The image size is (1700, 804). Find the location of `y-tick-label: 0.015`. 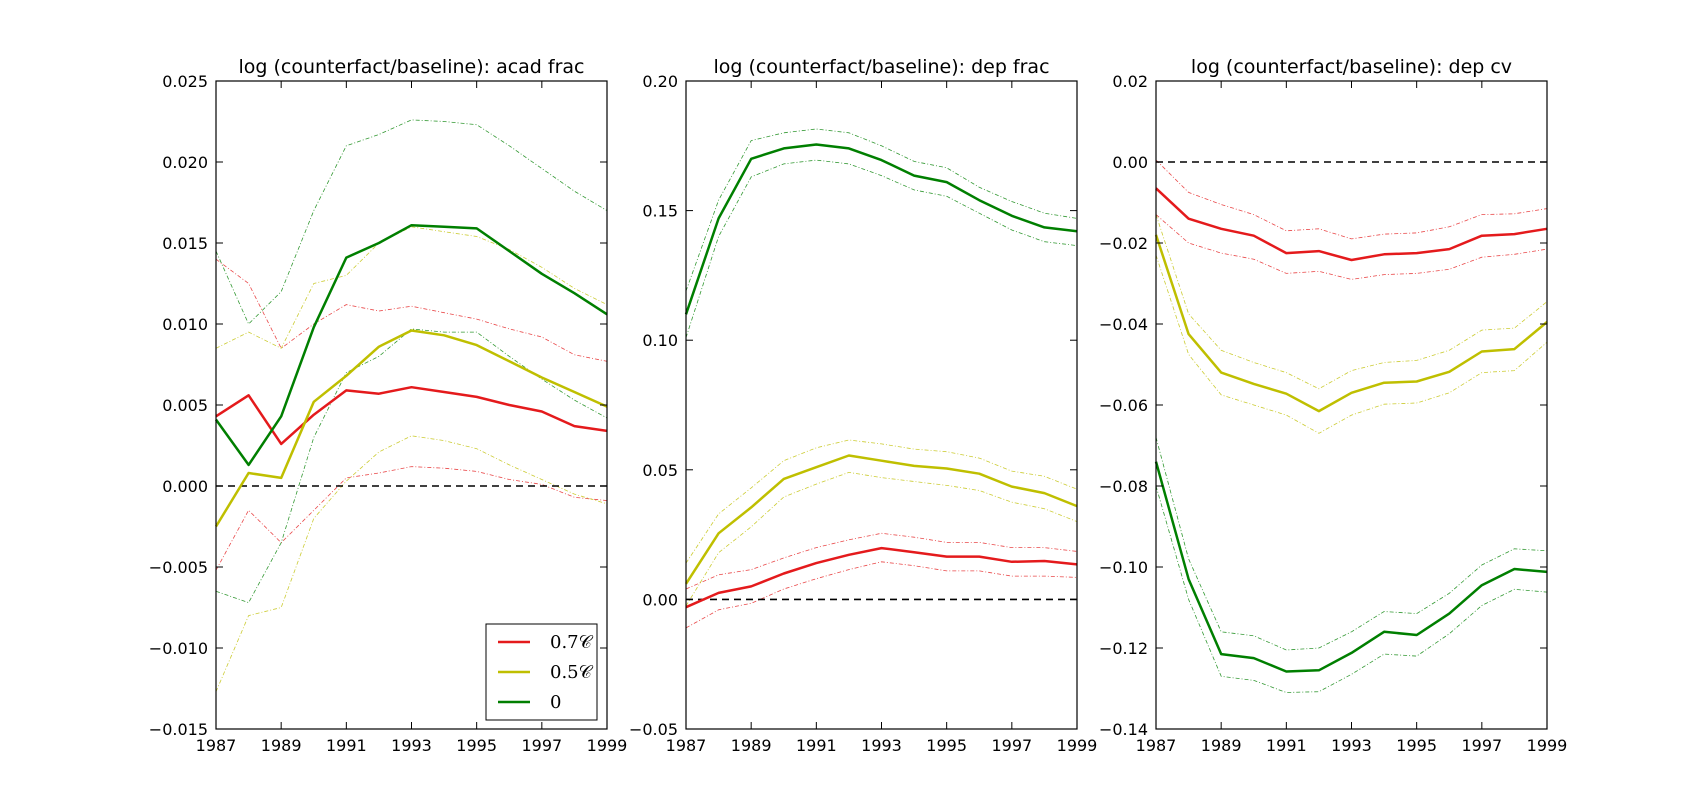

y-tick-label: 0.015 is located at coordinates (185, 243).